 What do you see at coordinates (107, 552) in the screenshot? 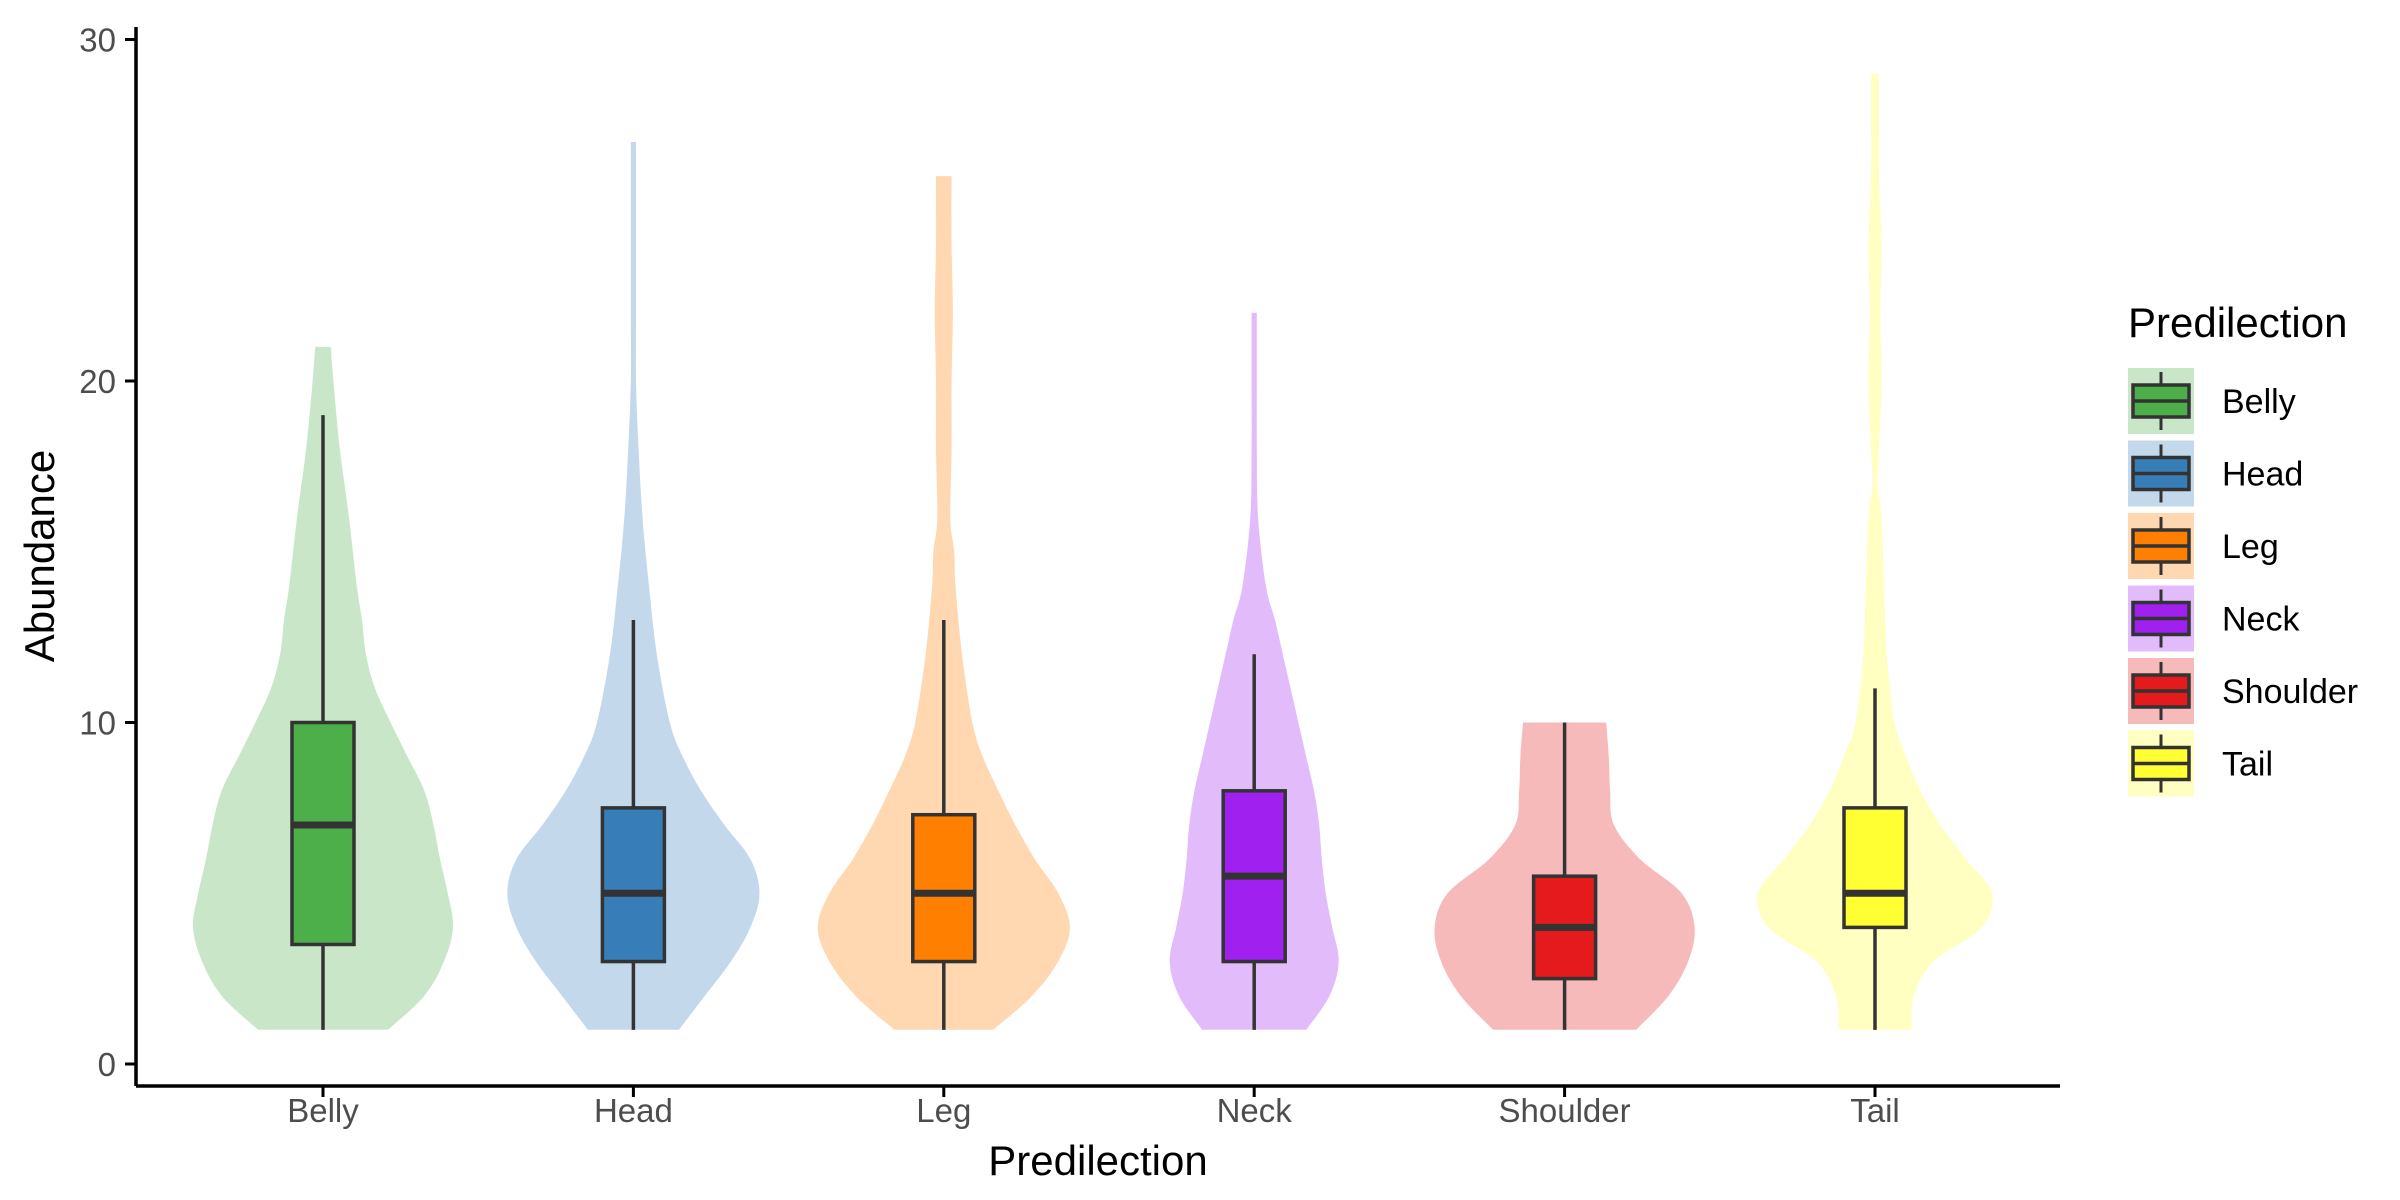
I see `y-ticks: 0 10 20 30` at bounding box center [107, 552].